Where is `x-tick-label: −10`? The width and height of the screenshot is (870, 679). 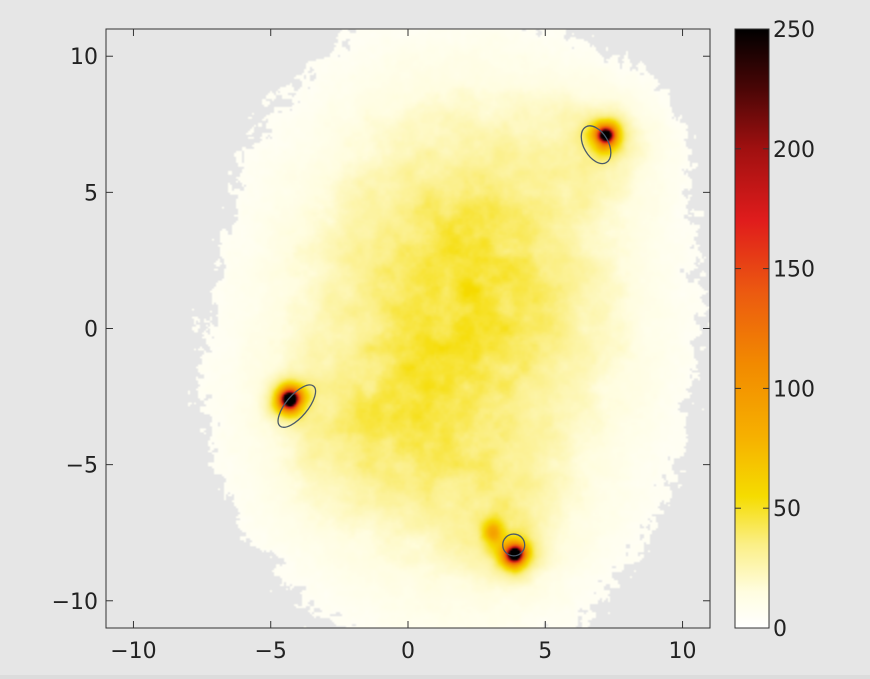
x-tick-label: −10 is located at coordinates (133, 651).